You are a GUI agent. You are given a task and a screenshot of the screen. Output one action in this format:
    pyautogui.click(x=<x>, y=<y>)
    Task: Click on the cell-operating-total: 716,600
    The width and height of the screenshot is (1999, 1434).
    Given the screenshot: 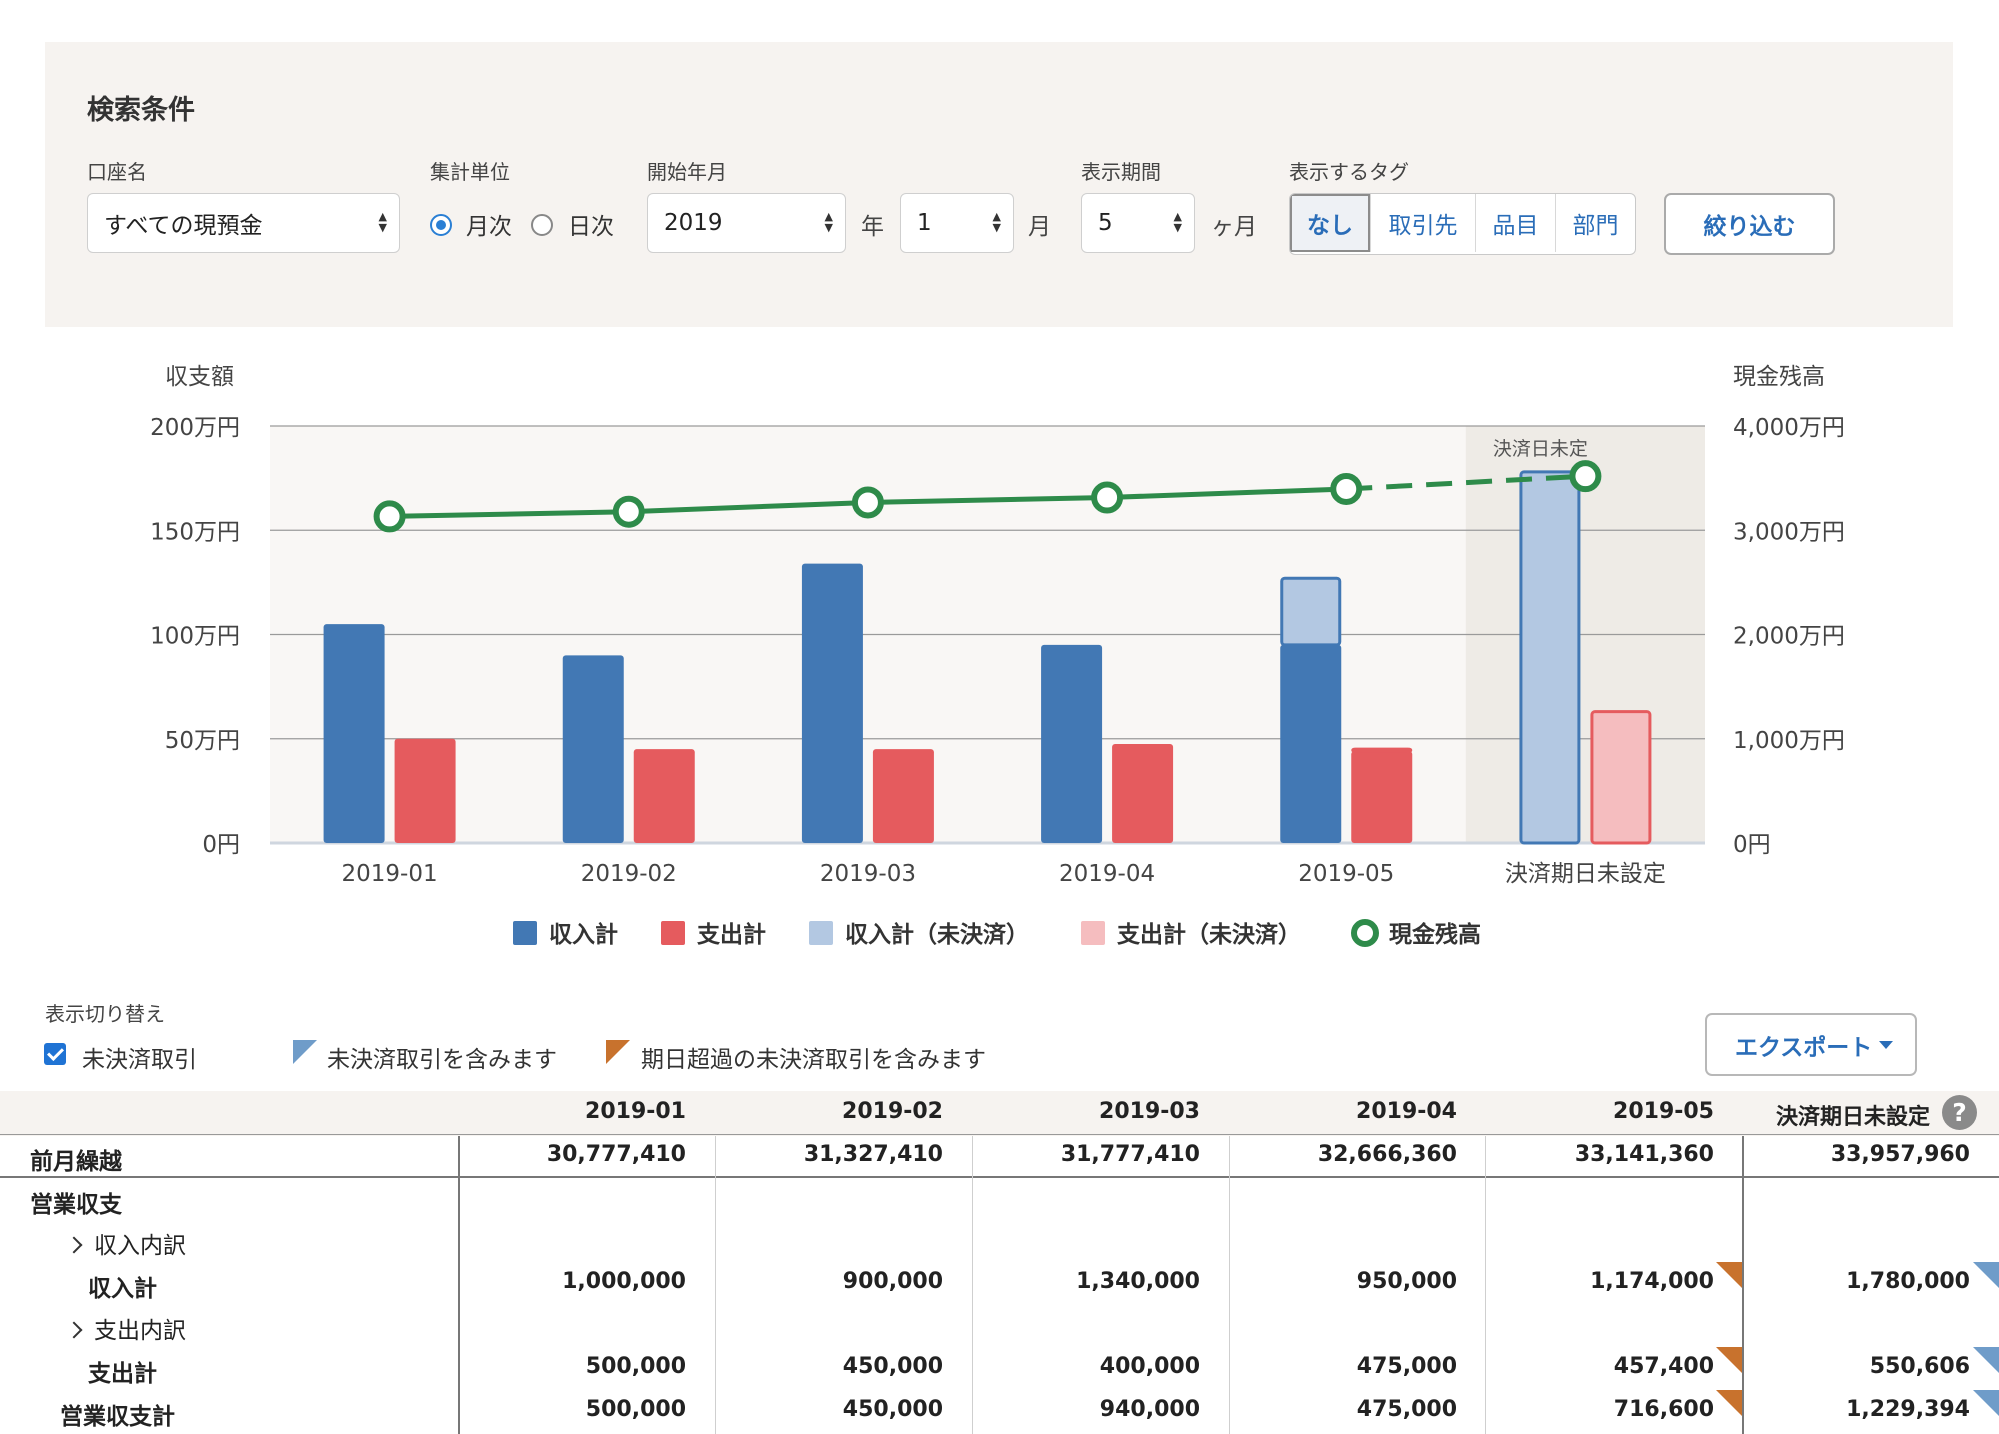 What is the action you would take?
    pyautogui.click(x=1663, y=1409)
    